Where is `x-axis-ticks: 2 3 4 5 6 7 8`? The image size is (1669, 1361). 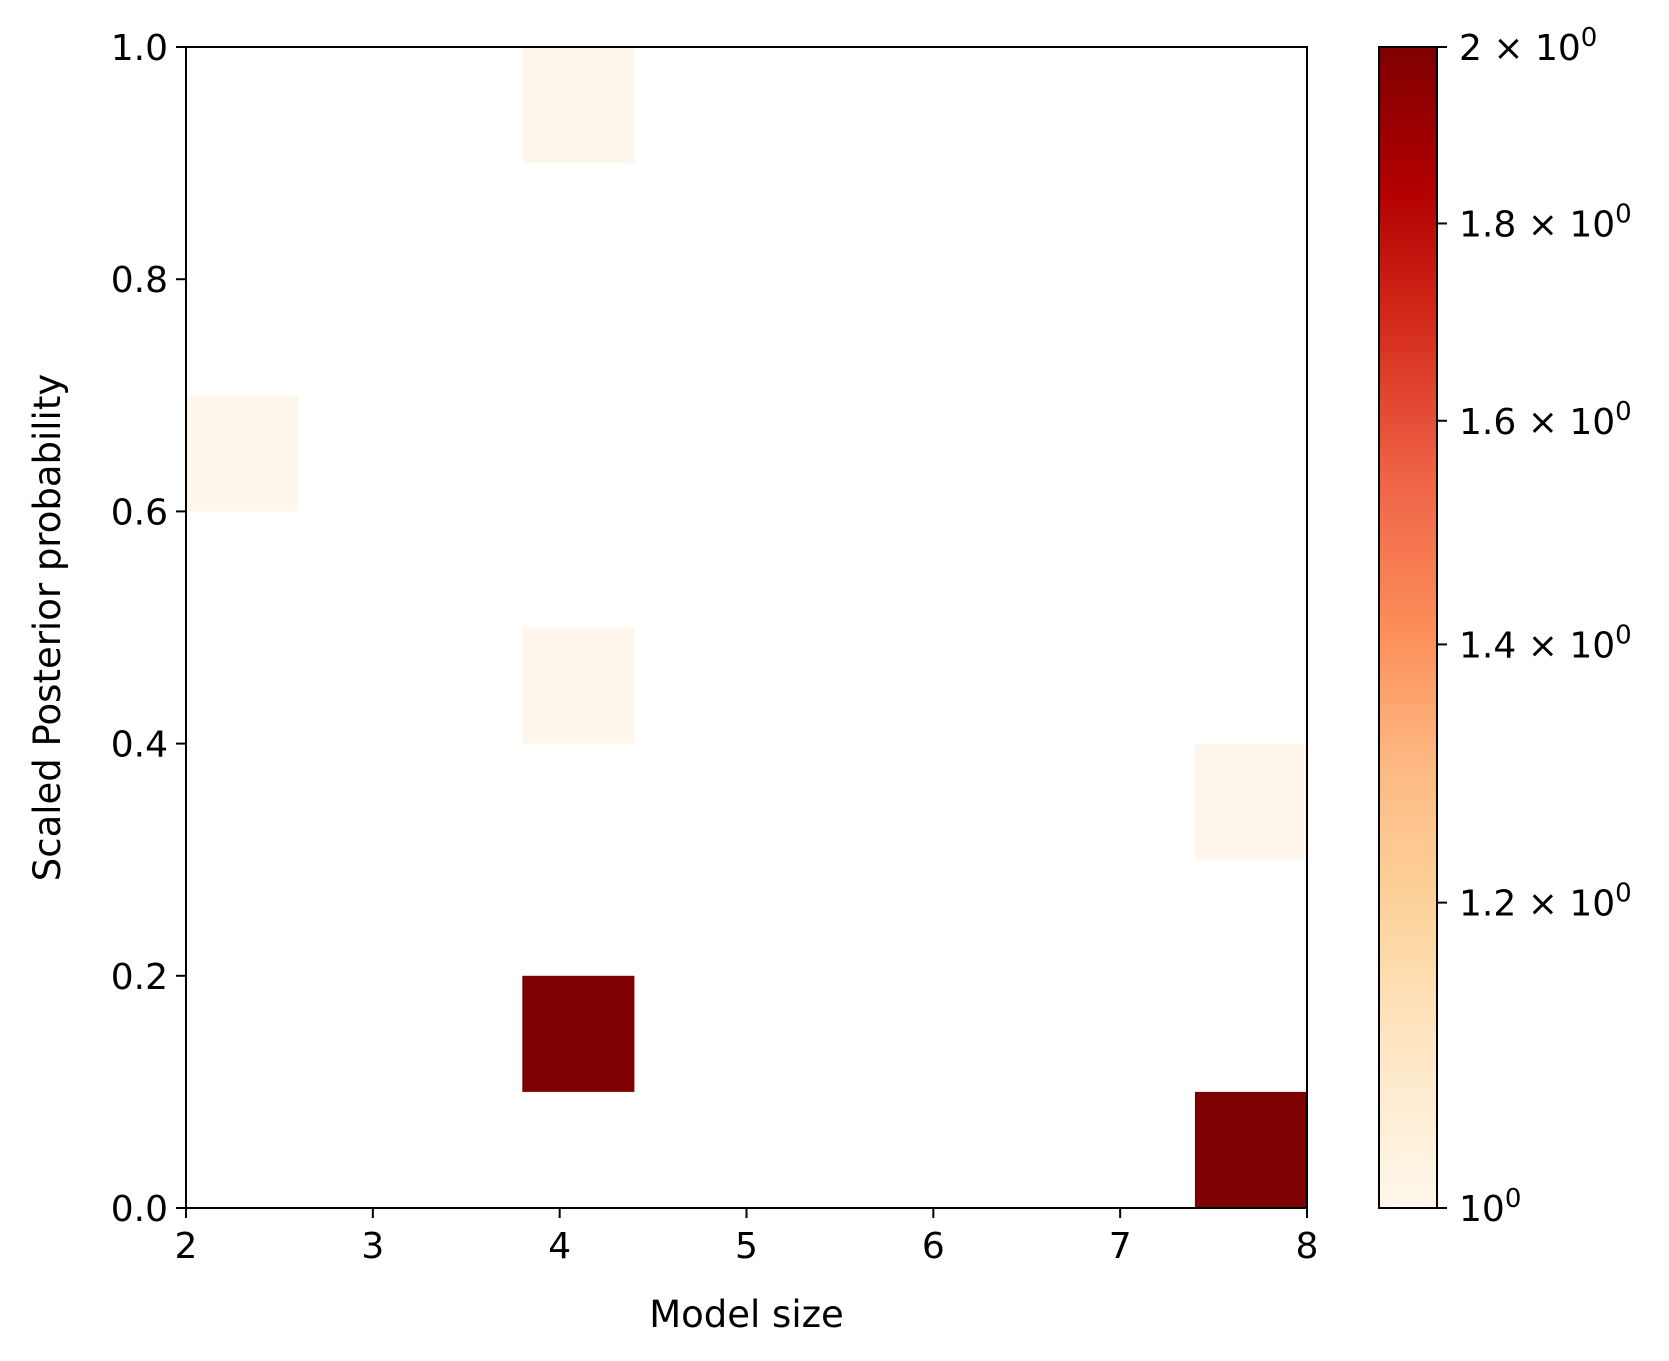
x-axis-ticks: 2 3 4 5 6 7 8 is located at coordinates (747, 1237).